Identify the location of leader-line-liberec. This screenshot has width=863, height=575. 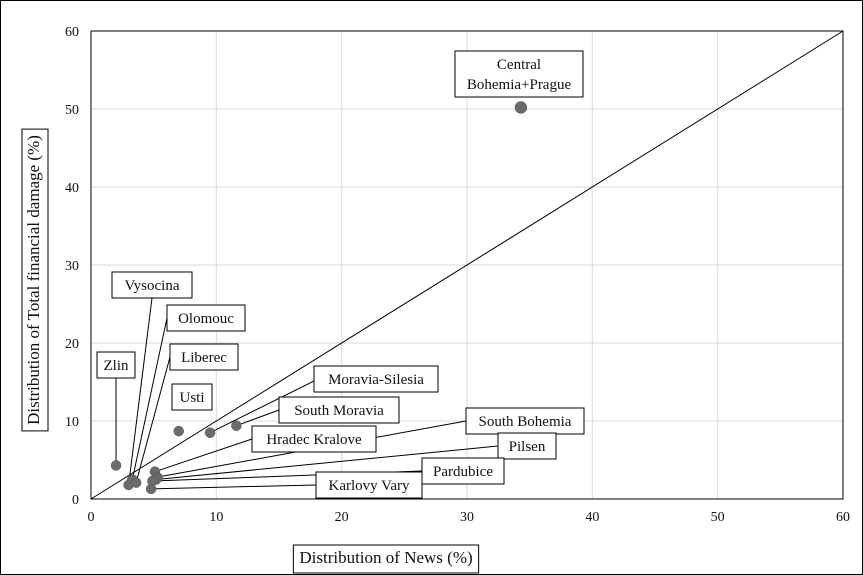
(153, 419).